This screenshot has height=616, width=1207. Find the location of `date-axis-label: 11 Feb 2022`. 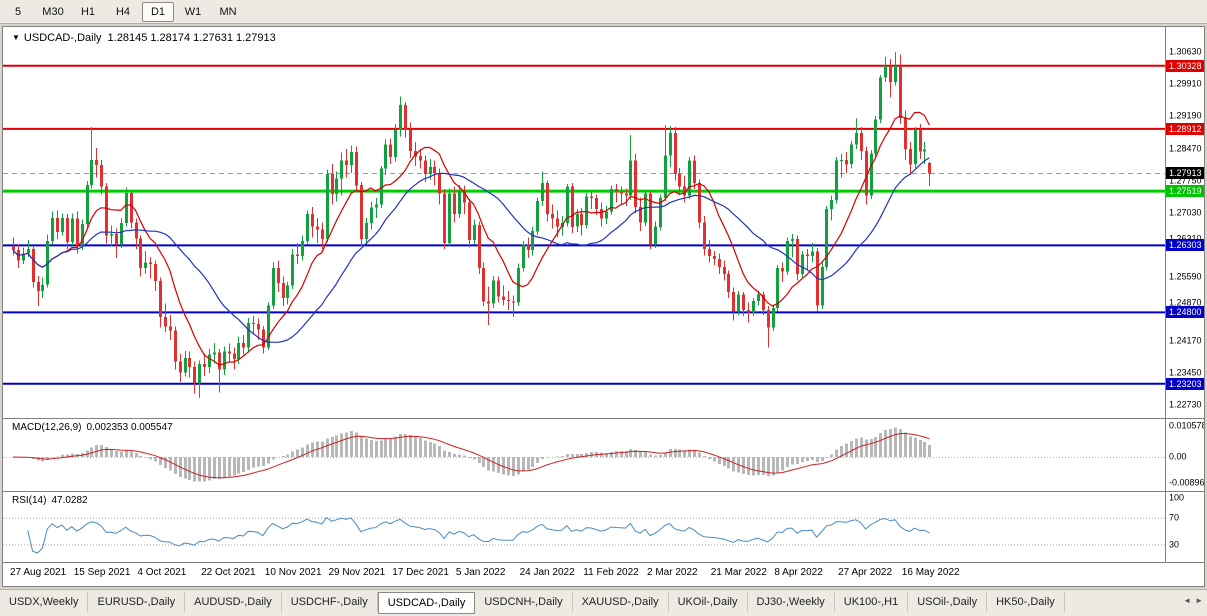

date-axis-label: 11 Feb 2022 is located at coordinates (611, 572).